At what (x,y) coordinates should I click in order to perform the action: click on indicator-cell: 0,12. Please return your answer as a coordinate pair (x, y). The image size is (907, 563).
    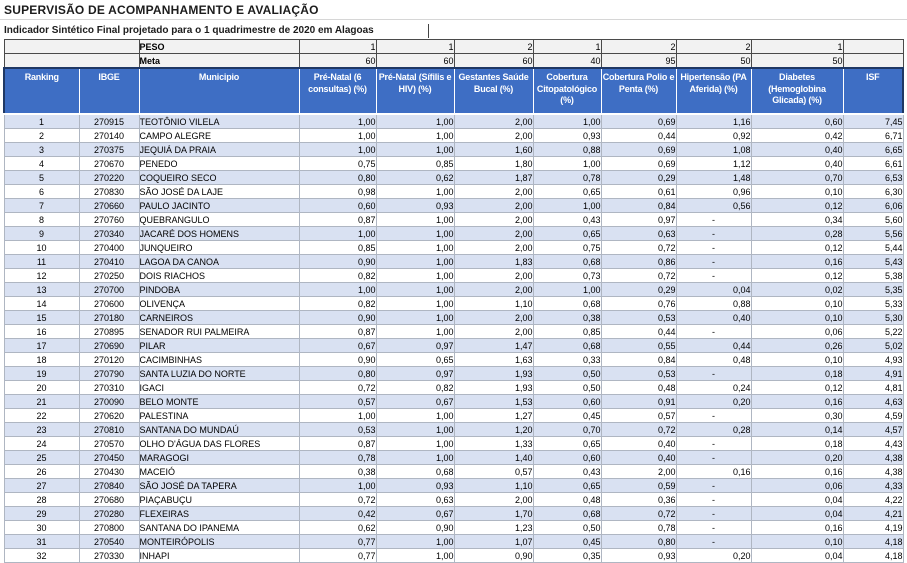
    Looking at the image, I should click on (797, 387).